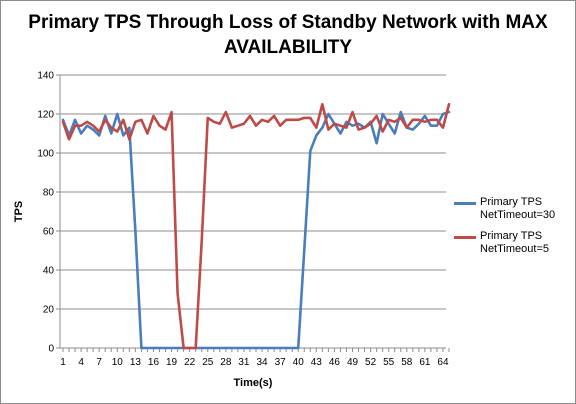 This screenshot has height=404, width=576. What do you see at coordinates (317, 362) in the screenshot?
I see `x-tick-label: 43` at bounding box center [317, 362].